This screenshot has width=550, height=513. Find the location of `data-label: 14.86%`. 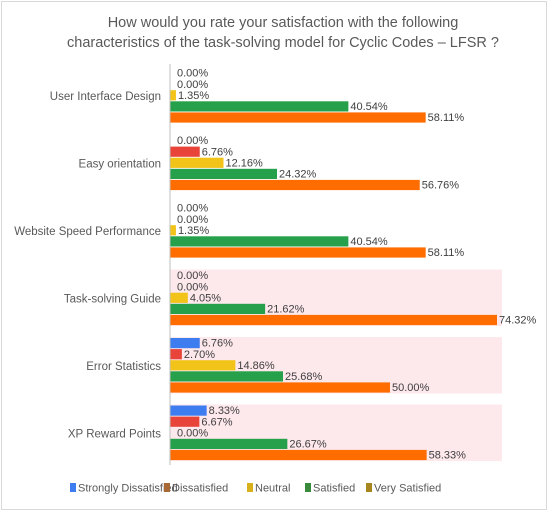

data-label: 14.86% is located at coordinates (256, 366).